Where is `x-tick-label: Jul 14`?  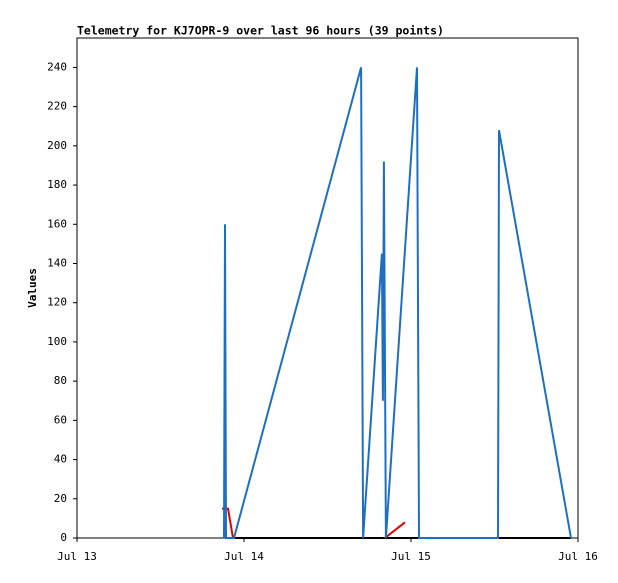
x-tick-label: Jul 14 is located at coordinates (244, 556).